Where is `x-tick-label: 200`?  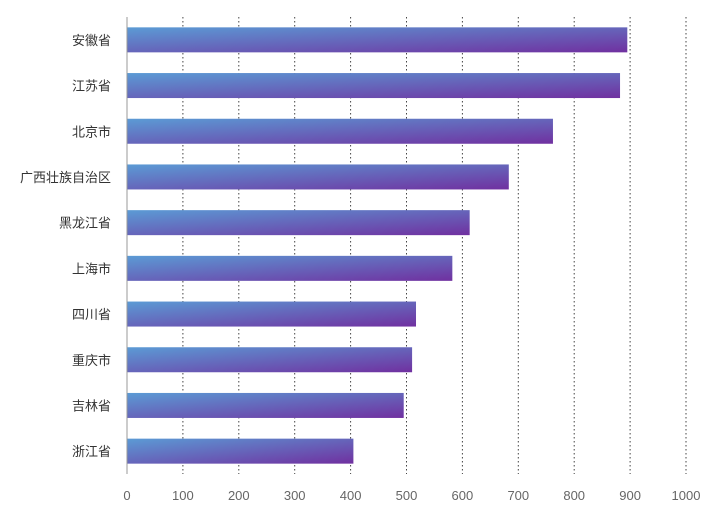 x-tick-label: 200 is located at coordinates (239, 495).